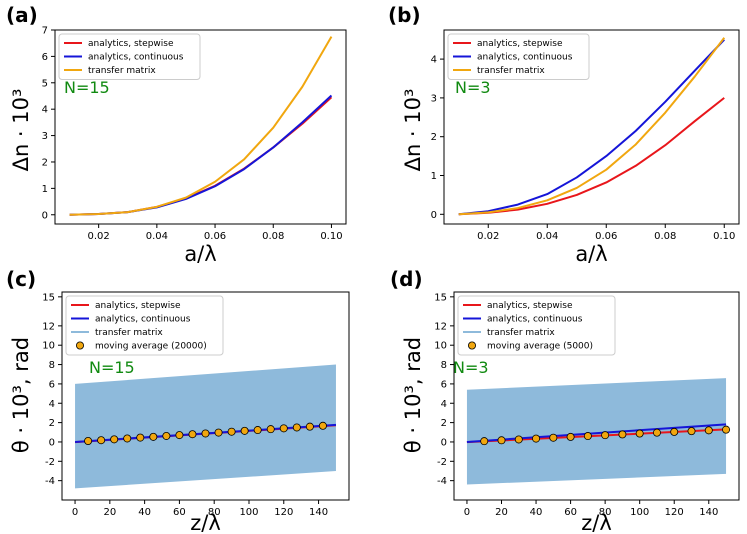 Image resolution: width=747 pixels, height=534 pixels. I want to click on legend-marker, so click(471, 345).